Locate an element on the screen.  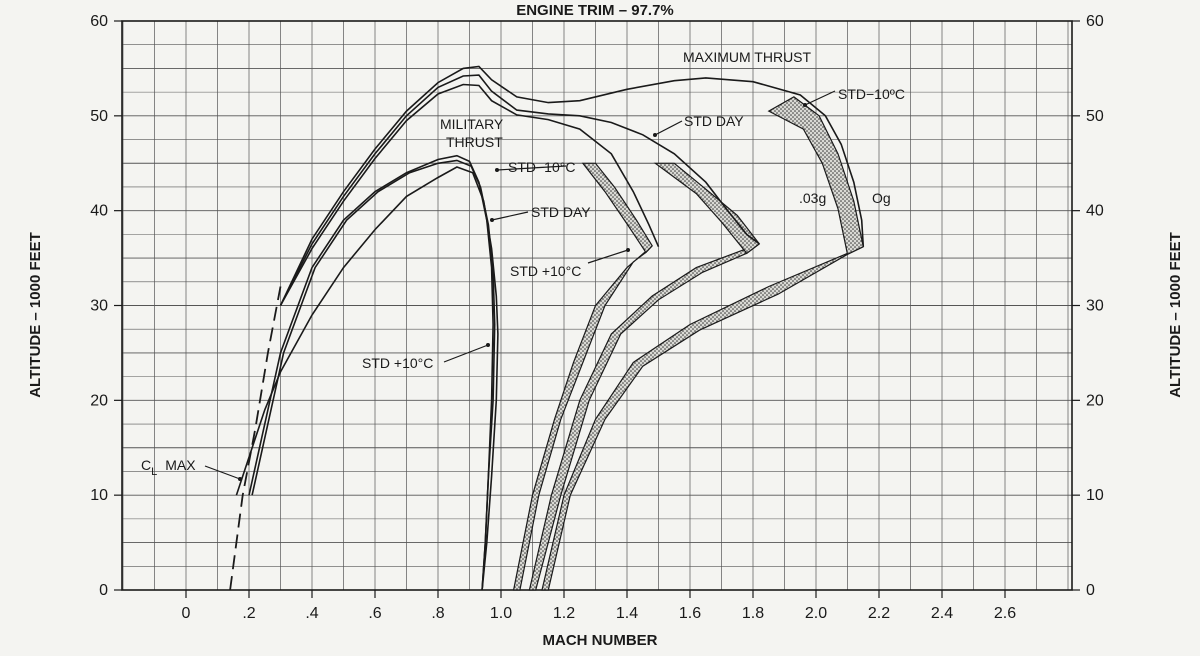
y-tick-label-right: 10 is located at coordinates (1095, 495).